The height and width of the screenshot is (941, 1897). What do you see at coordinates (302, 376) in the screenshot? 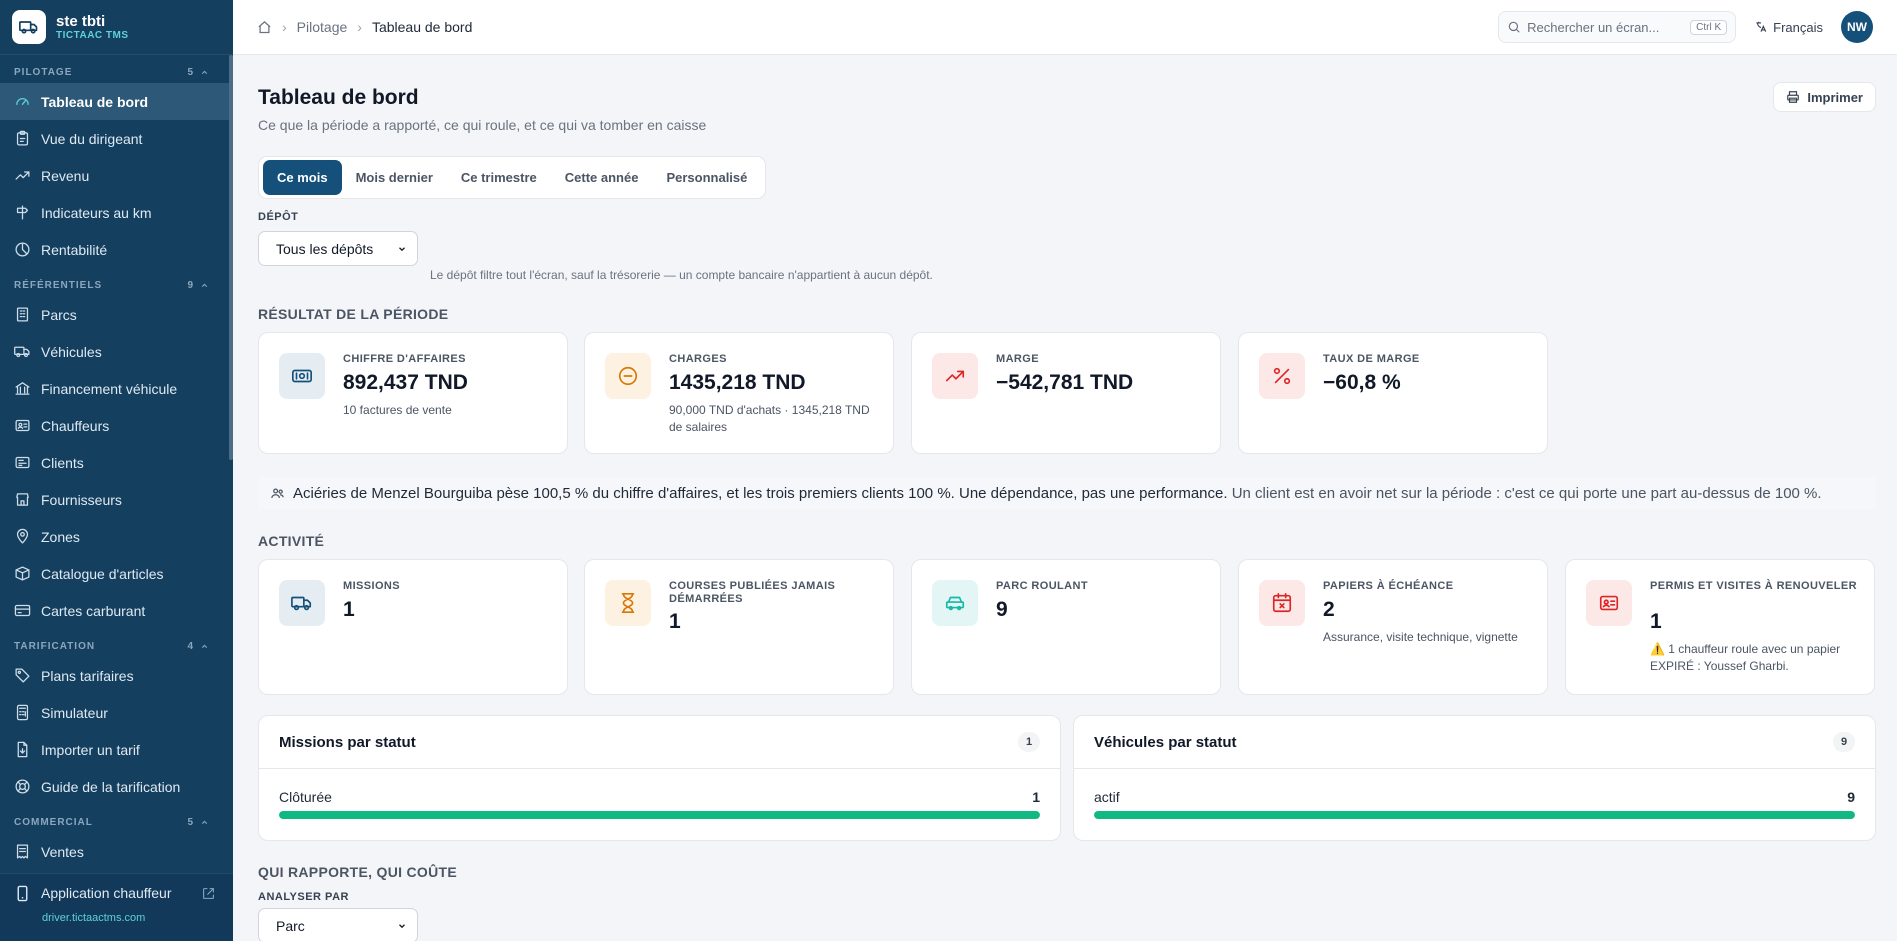
I see `banknote-icon` at bounding box center [302, 376].